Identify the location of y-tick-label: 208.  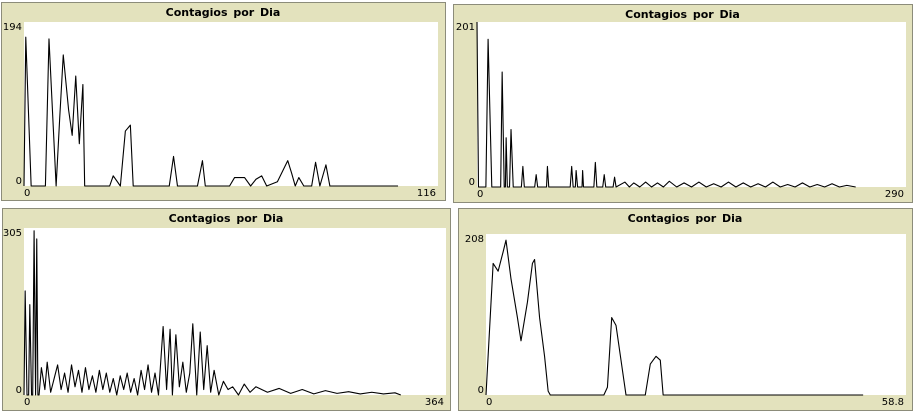
(474, 239).